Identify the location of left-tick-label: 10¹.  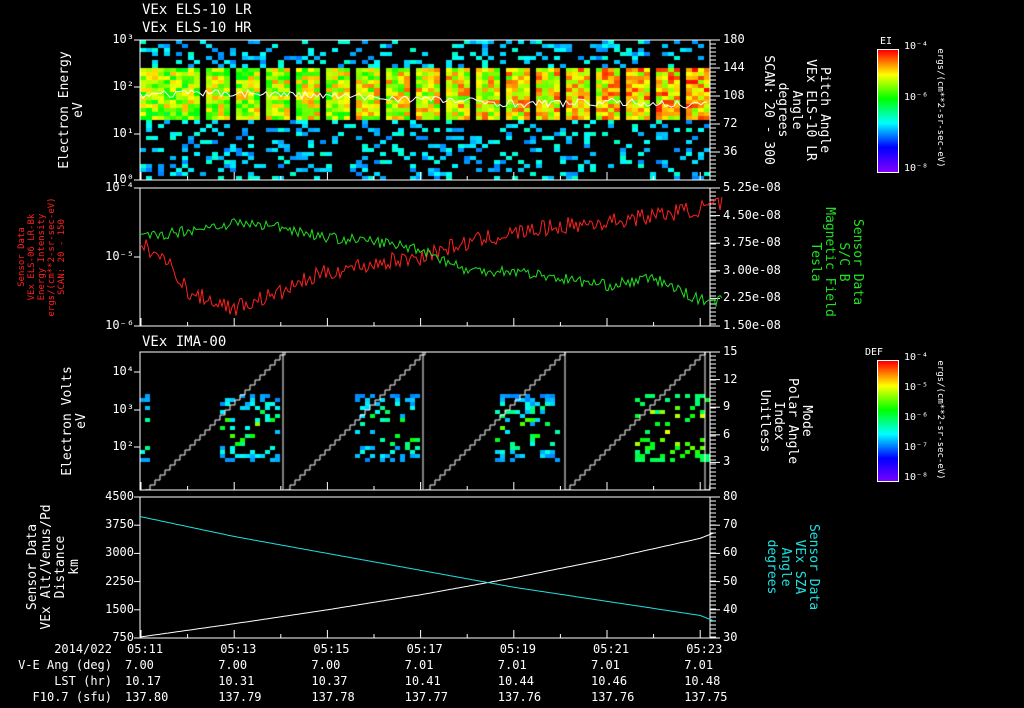
(123, 133).